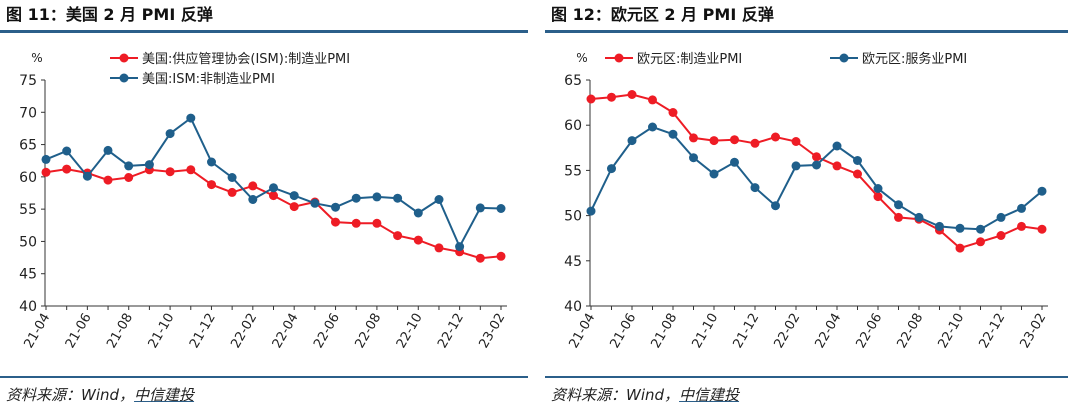 This screenshot has width=1080, height=409. I want to click on y-tick-label: 40, so click(573, 307).